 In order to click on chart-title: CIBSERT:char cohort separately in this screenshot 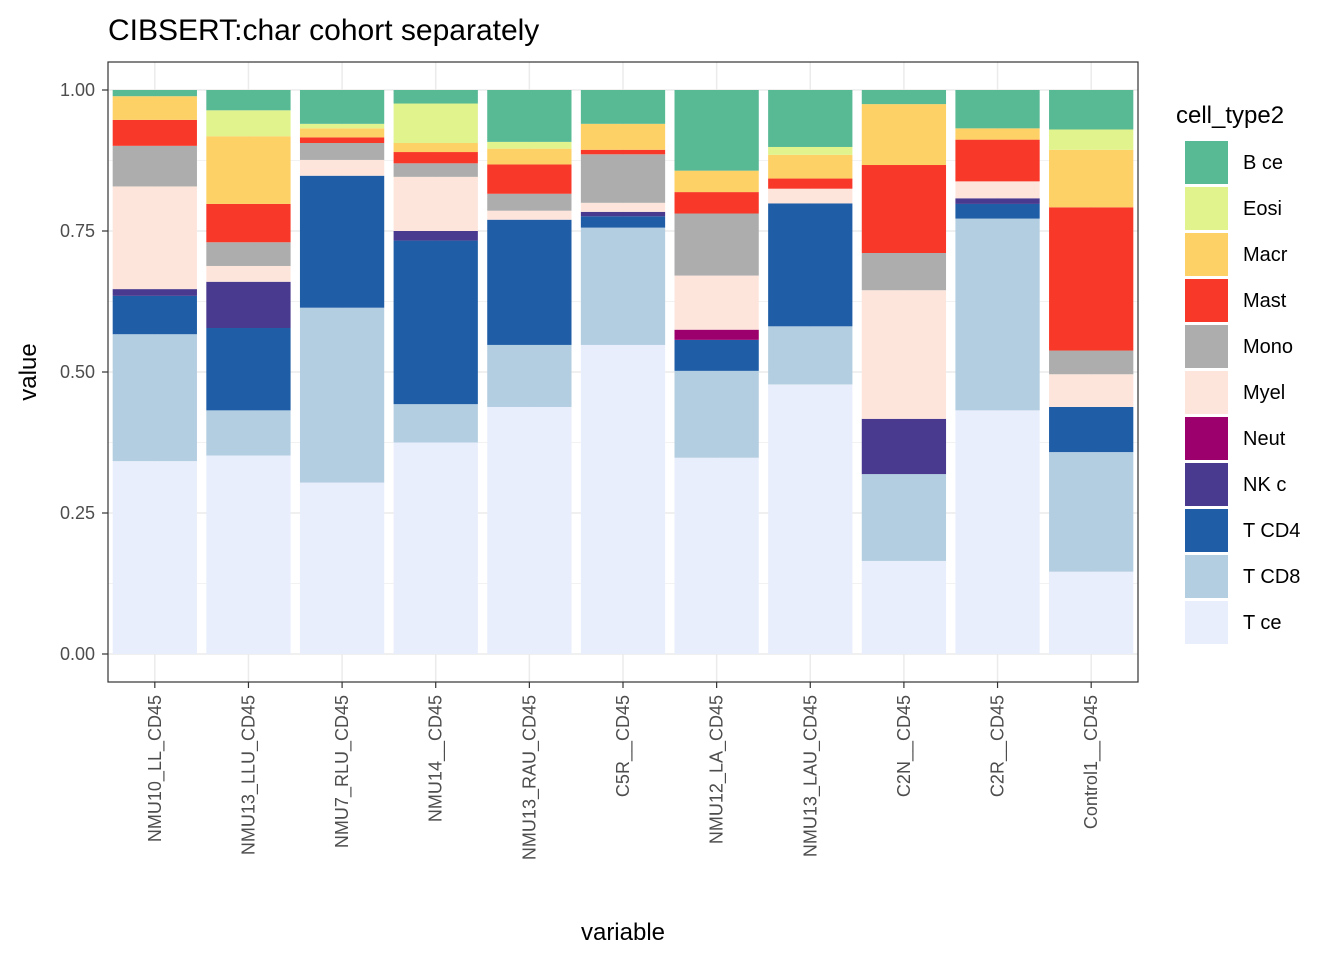, I will do `click(323, 30)`.